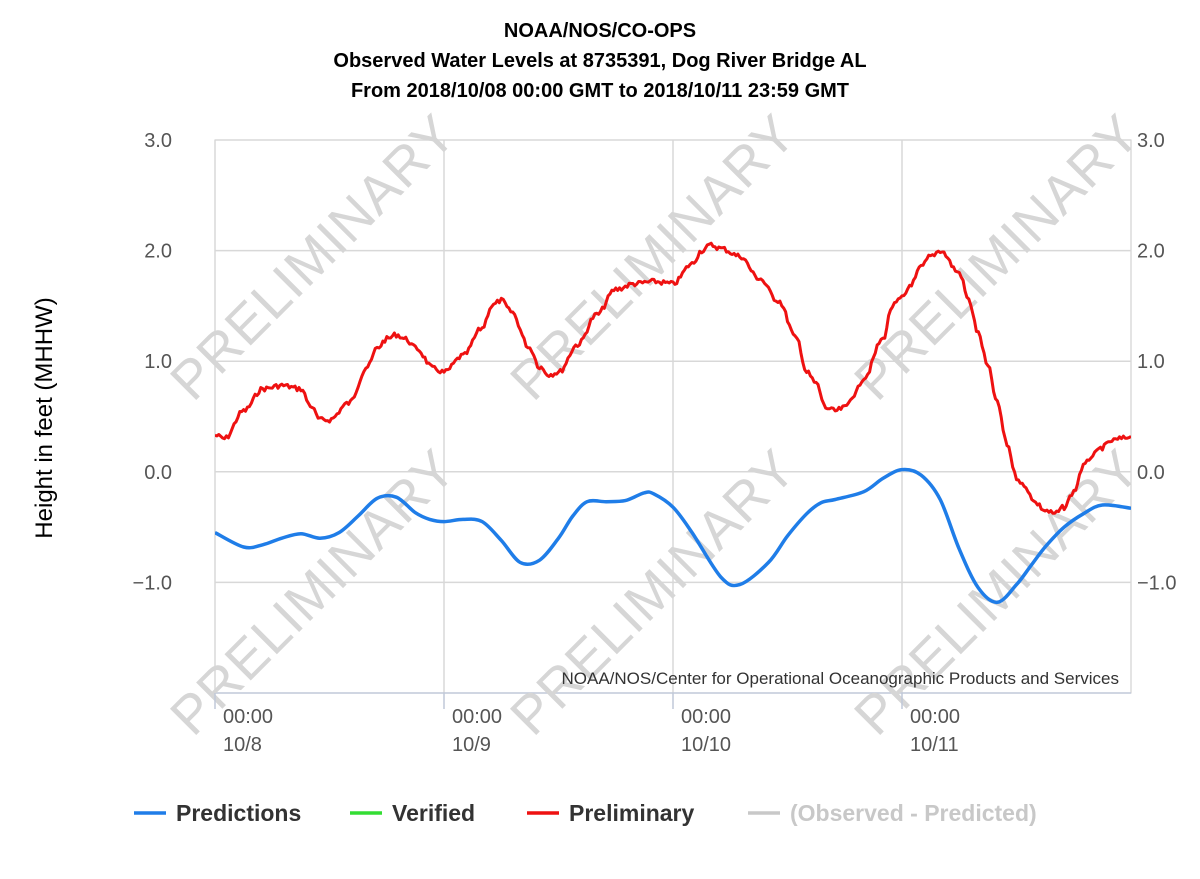 This screenshot has width=1200, height=879. I want to click on legend-item: (Observed - Predicted), so click(892, 813).